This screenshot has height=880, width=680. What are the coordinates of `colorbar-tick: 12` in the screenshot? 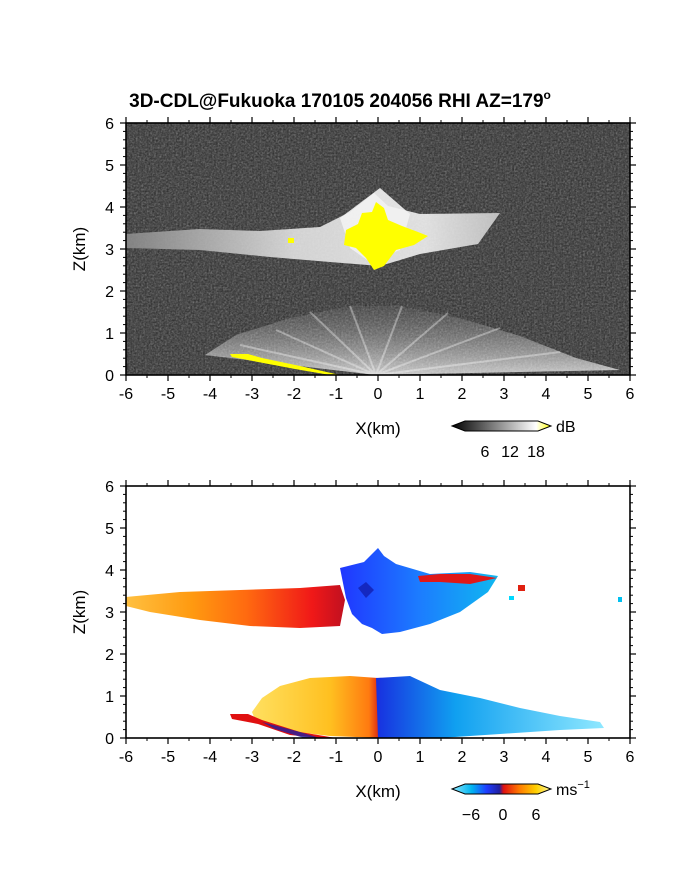 It's located at (510, 452).